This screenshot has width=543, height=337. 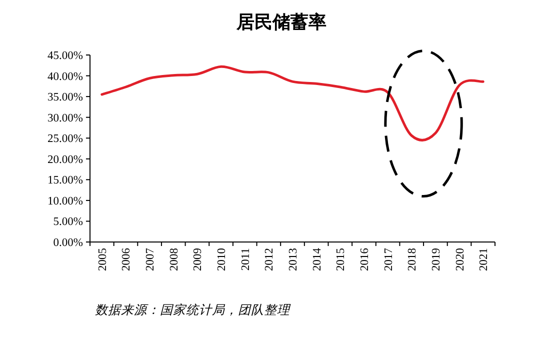 I want to click on y-tick-label: 30.00%, so click(x=66, y=118).